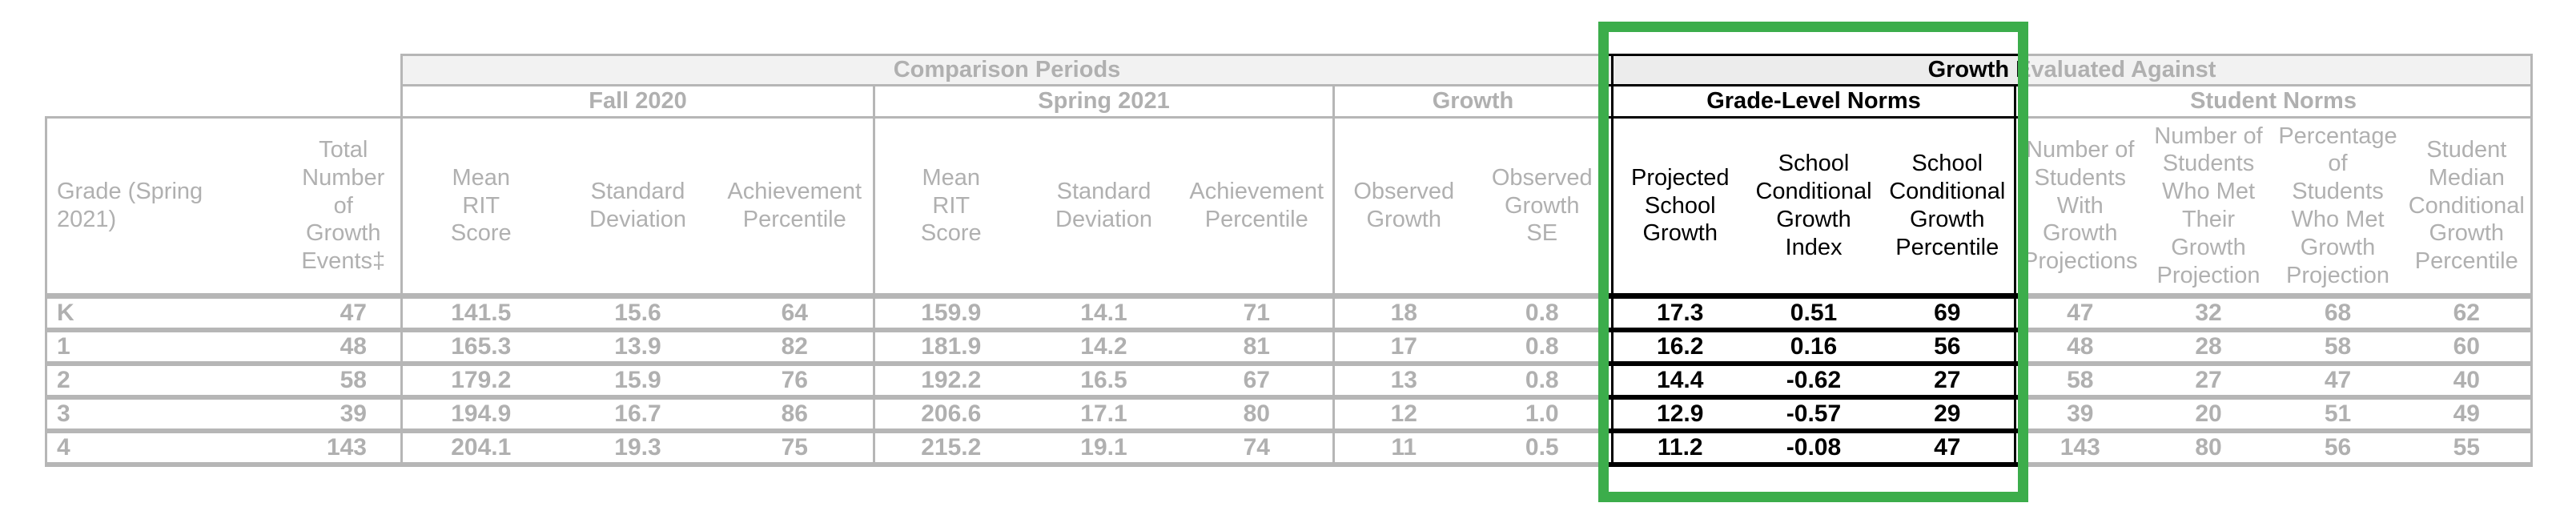 This screenshot has height=523, width=2576. Describe the element at coordinates (1813, 415) in the screenshot. I see `value-cell: -0.57` at that location.